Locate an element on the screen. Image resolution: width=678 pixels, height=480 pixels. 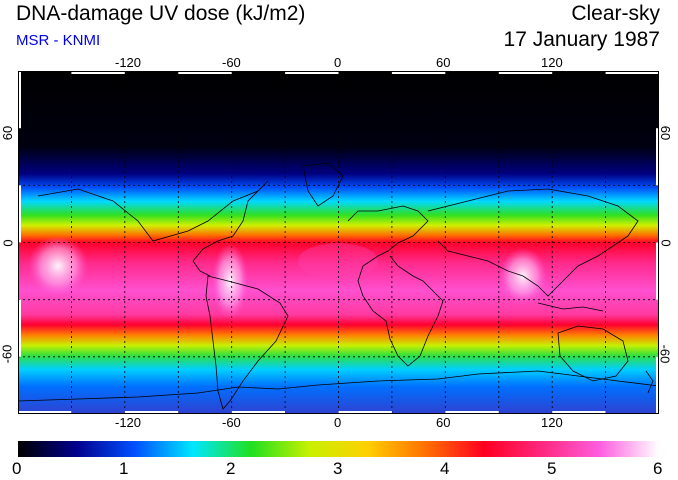
date-label: 17 January 1987 is located at coordinates (581, 39).